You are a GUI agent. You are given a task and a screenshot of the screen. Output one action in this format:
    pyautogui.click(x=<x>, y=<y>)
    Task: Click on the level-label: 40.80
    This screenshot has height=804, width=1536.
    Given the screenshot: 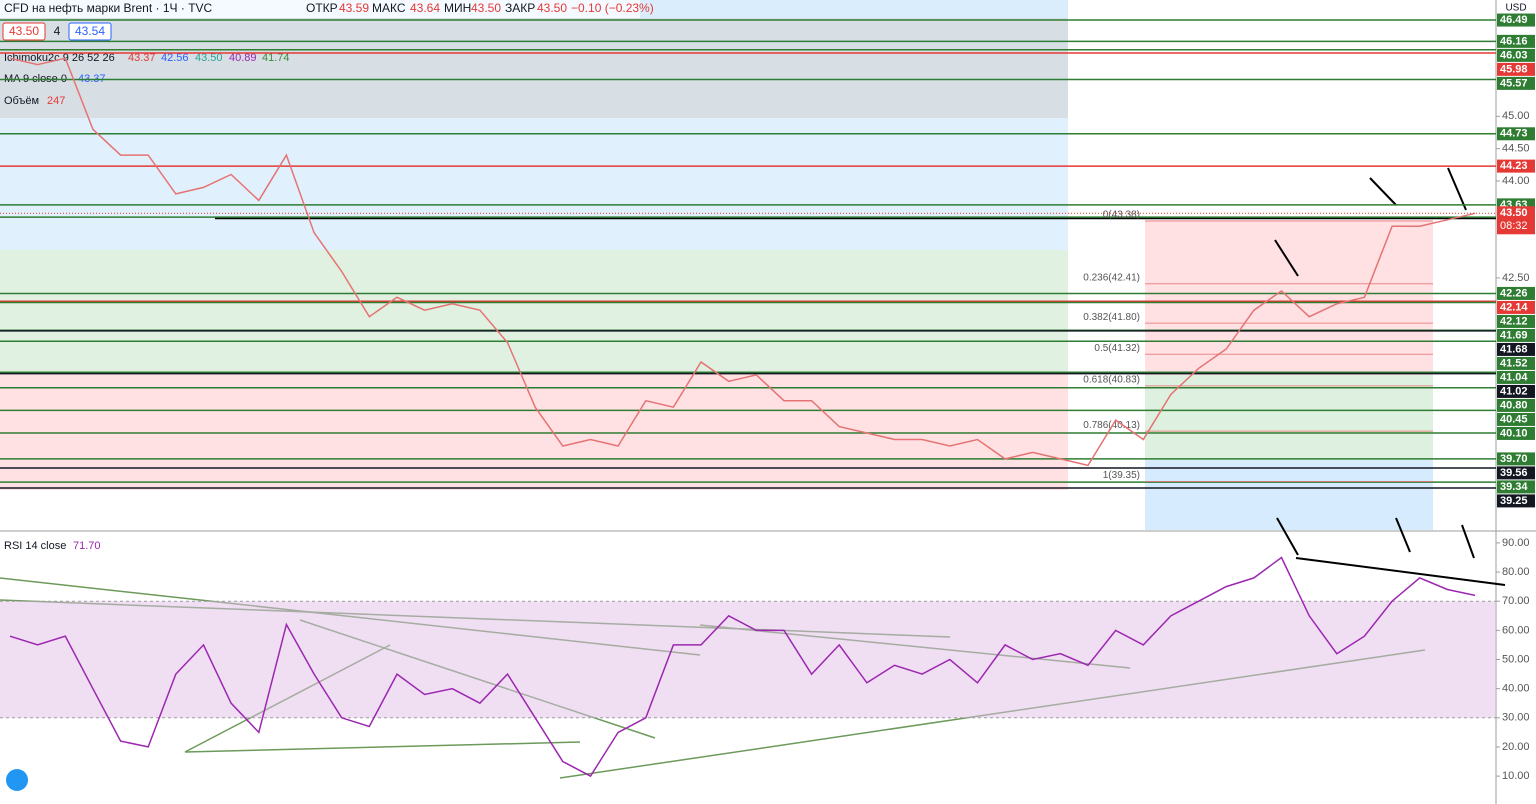 What is the action you would take?
    pyautogui.click(x=1514, y=405)
    